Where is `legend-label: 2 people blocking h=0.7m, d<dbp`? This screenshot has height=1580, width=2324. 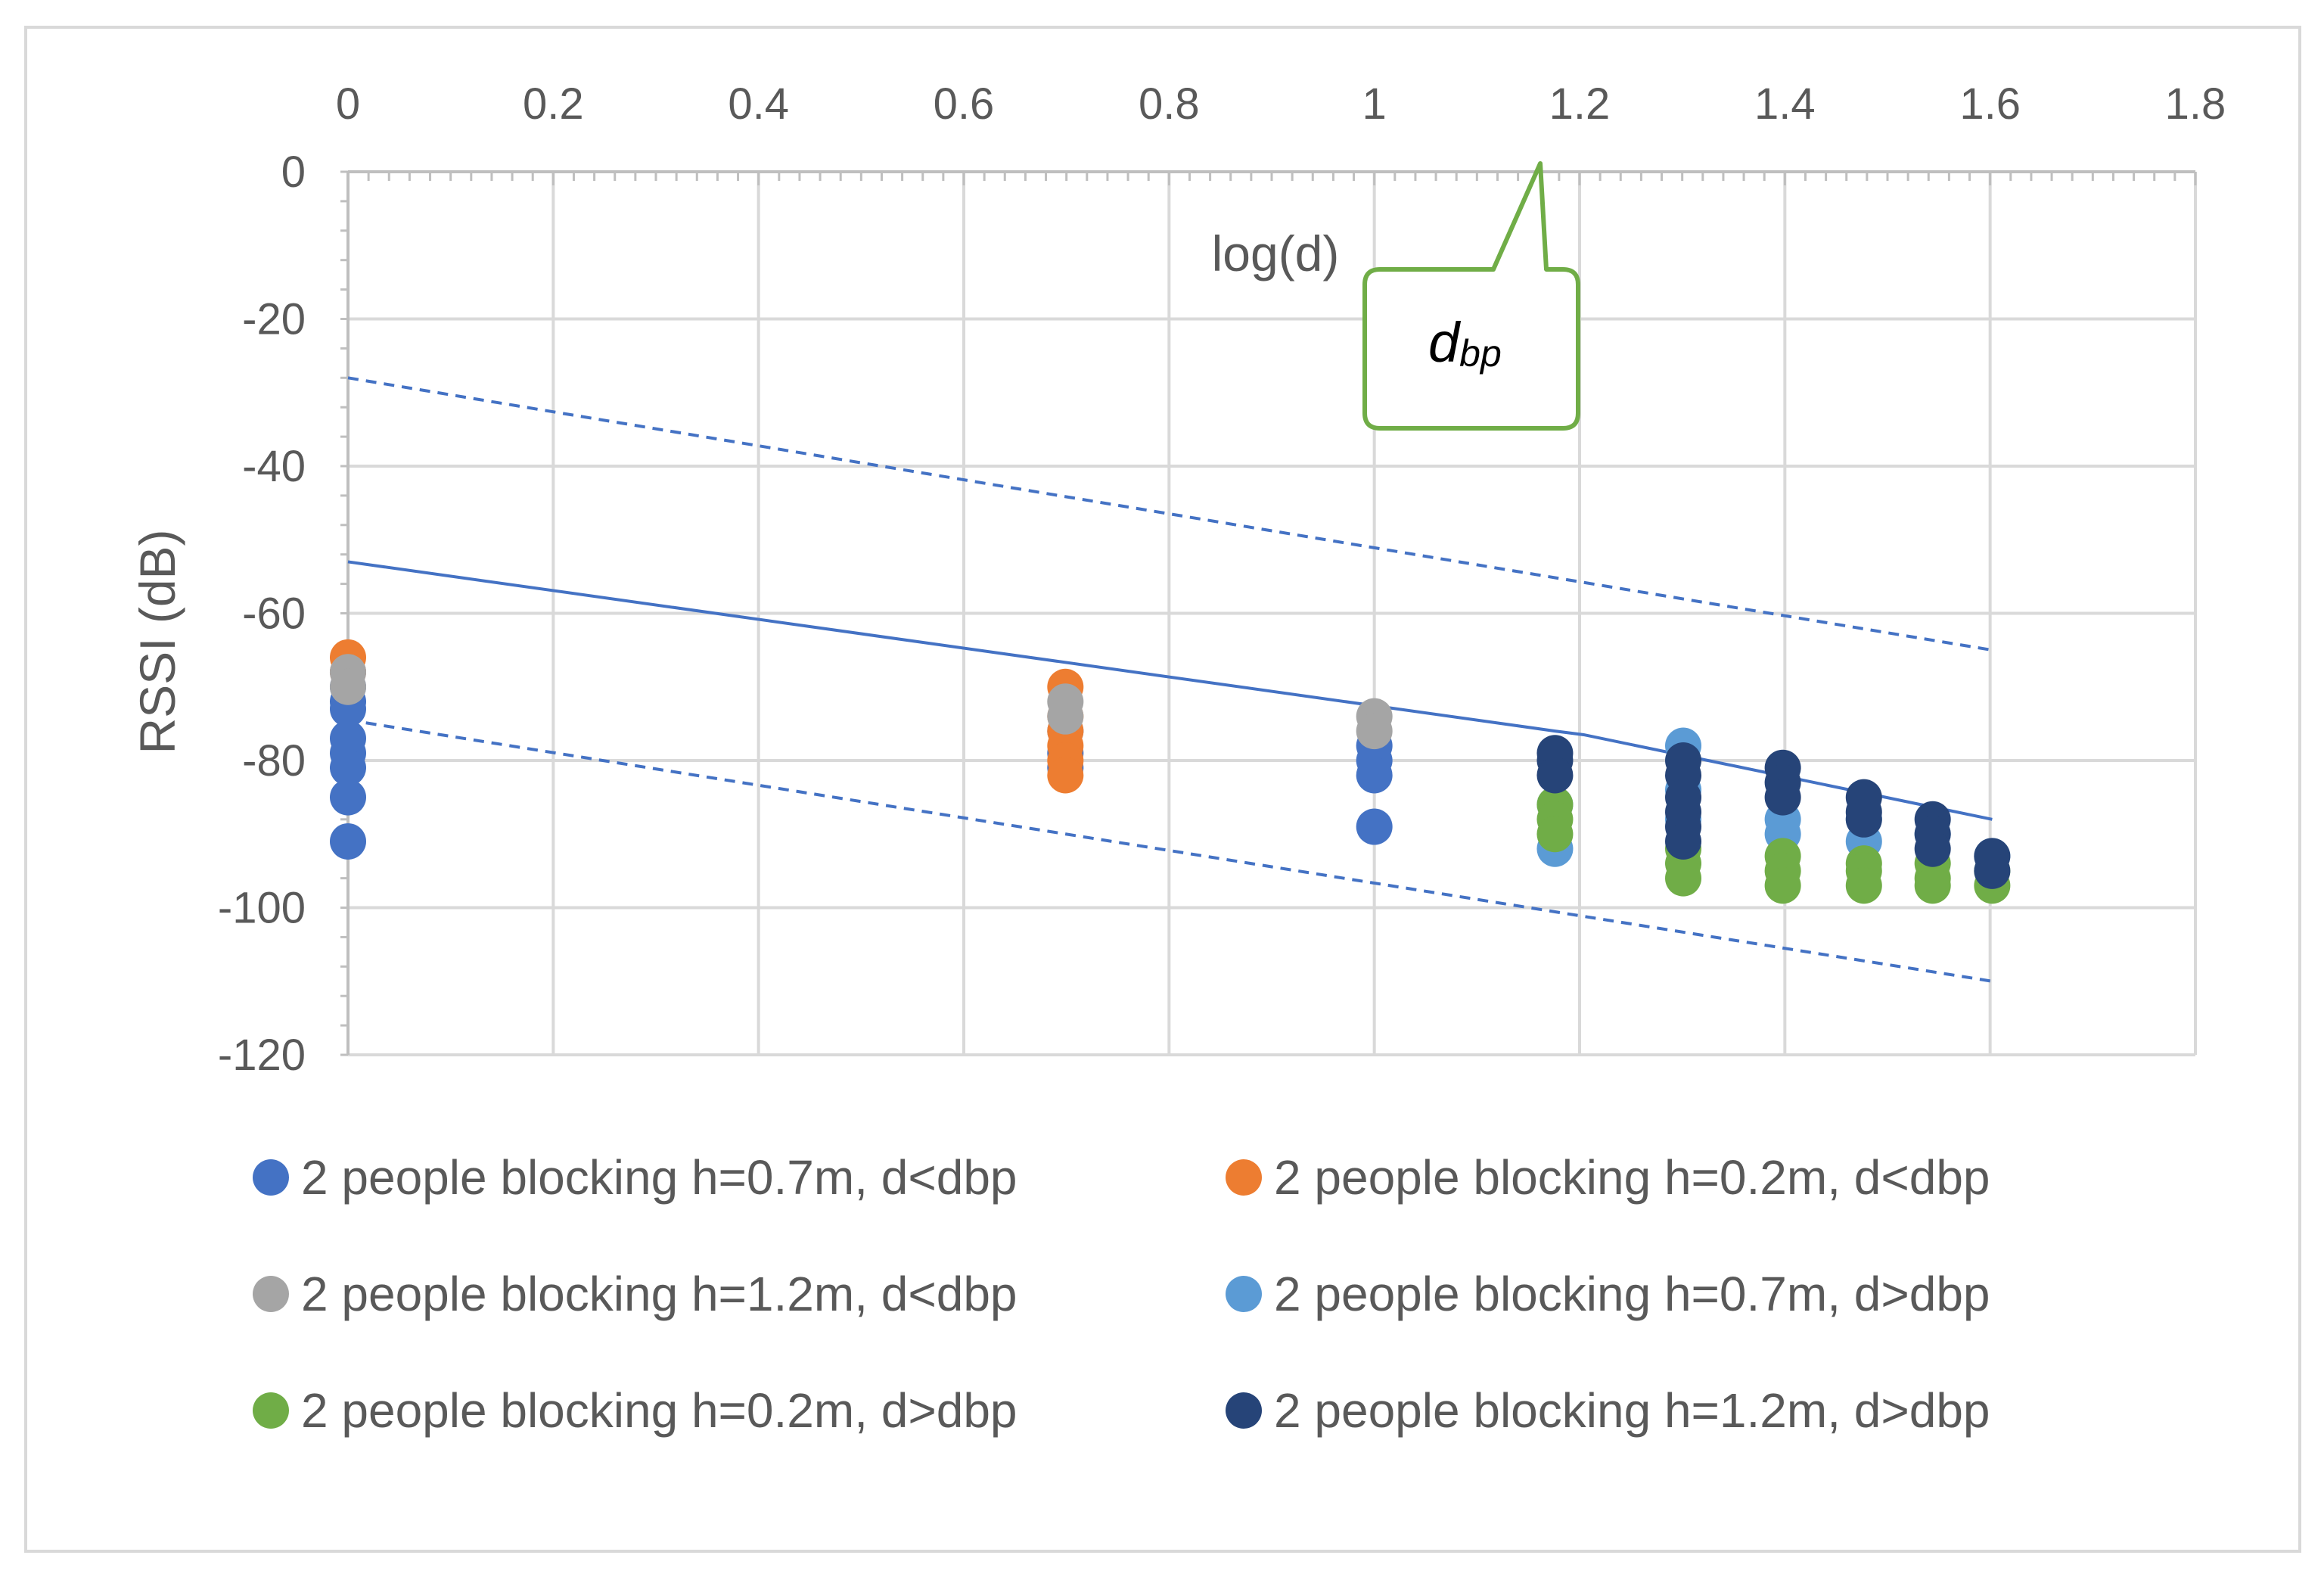 legend-label: 2 people blocking h=0.7m, d<dbp is located at coordinates (659, 1177).